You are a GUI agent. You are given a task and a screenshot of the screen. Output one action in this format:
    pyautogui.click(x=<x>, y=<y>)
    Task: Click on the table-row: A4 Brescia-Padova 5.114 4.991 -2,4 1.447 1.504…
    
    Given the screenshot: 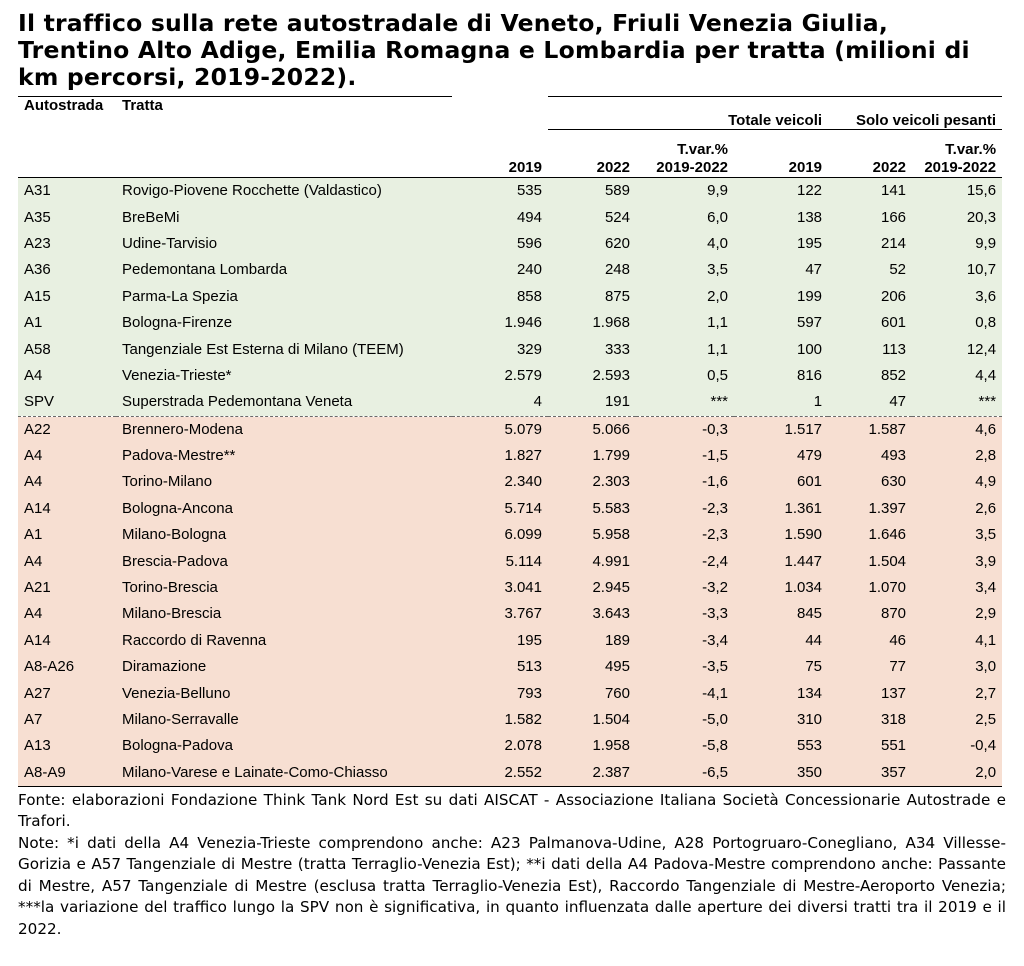 What is the action you would take?
    pyautogui.click(x=510, y=561)
    